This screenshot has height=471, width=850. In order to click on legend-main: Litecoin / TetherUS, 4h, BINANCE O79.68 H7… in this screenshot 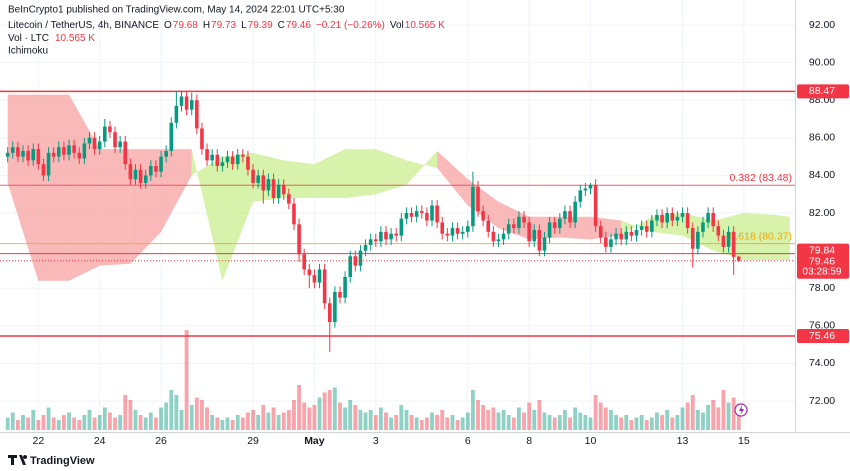, I will do `click(226, 25)`.